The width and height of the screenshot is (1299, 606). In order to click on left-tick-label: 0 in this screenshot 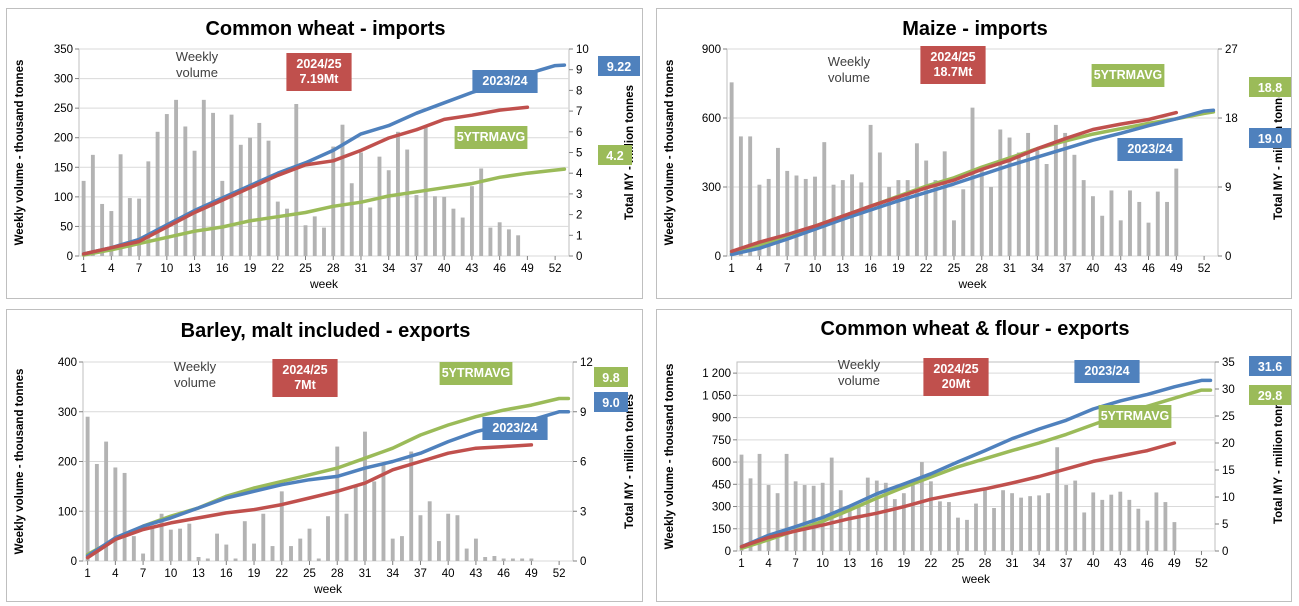, I will do `click(728, 552)`.